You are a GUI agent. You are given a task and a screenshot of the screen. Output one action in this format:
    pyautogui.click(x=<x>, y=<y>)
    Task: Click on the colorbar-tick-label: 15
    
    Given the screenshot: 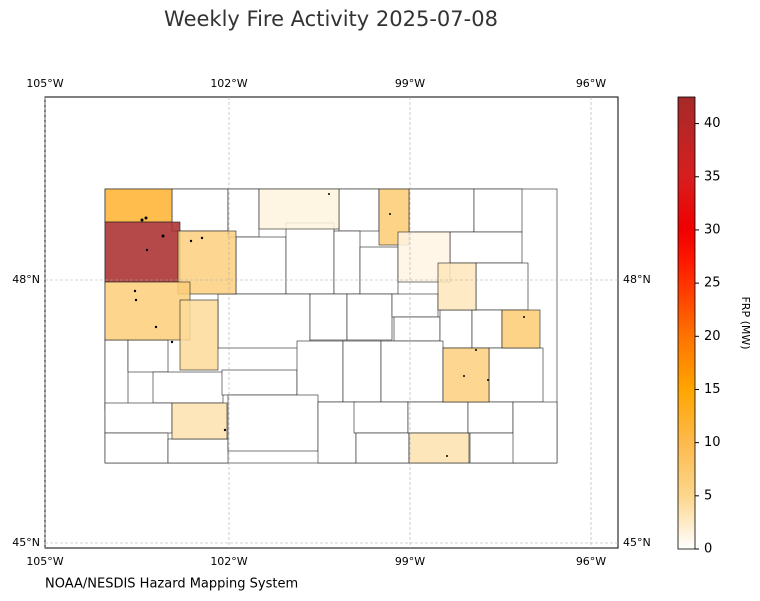 What is the action you would take?
    pyautogui.click(x=712, y=389)
    